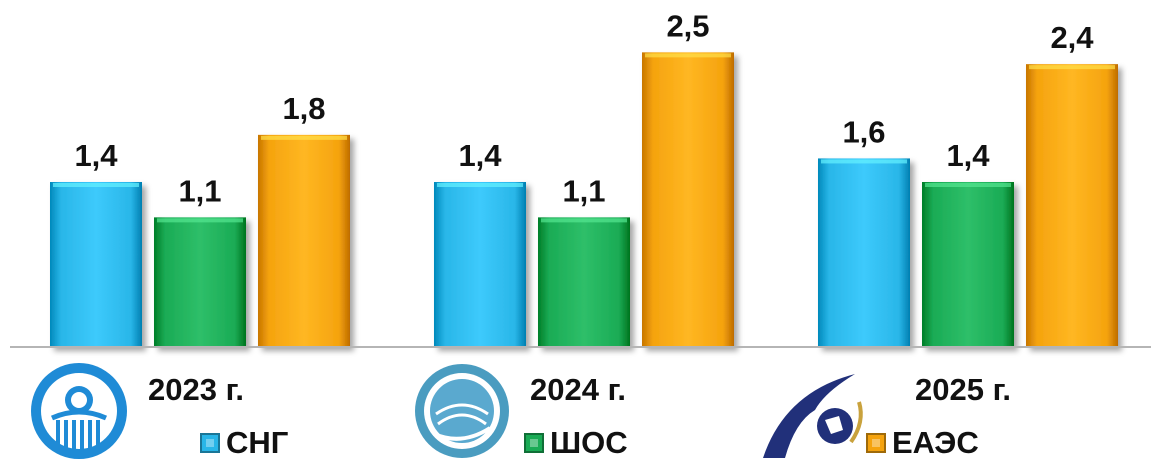 The image size is (1151, 465). What do you see at coordinates (968, 155) in the screenshot?
I see `data-label-sco-2: 1,4` at bounding box center [968, 155].